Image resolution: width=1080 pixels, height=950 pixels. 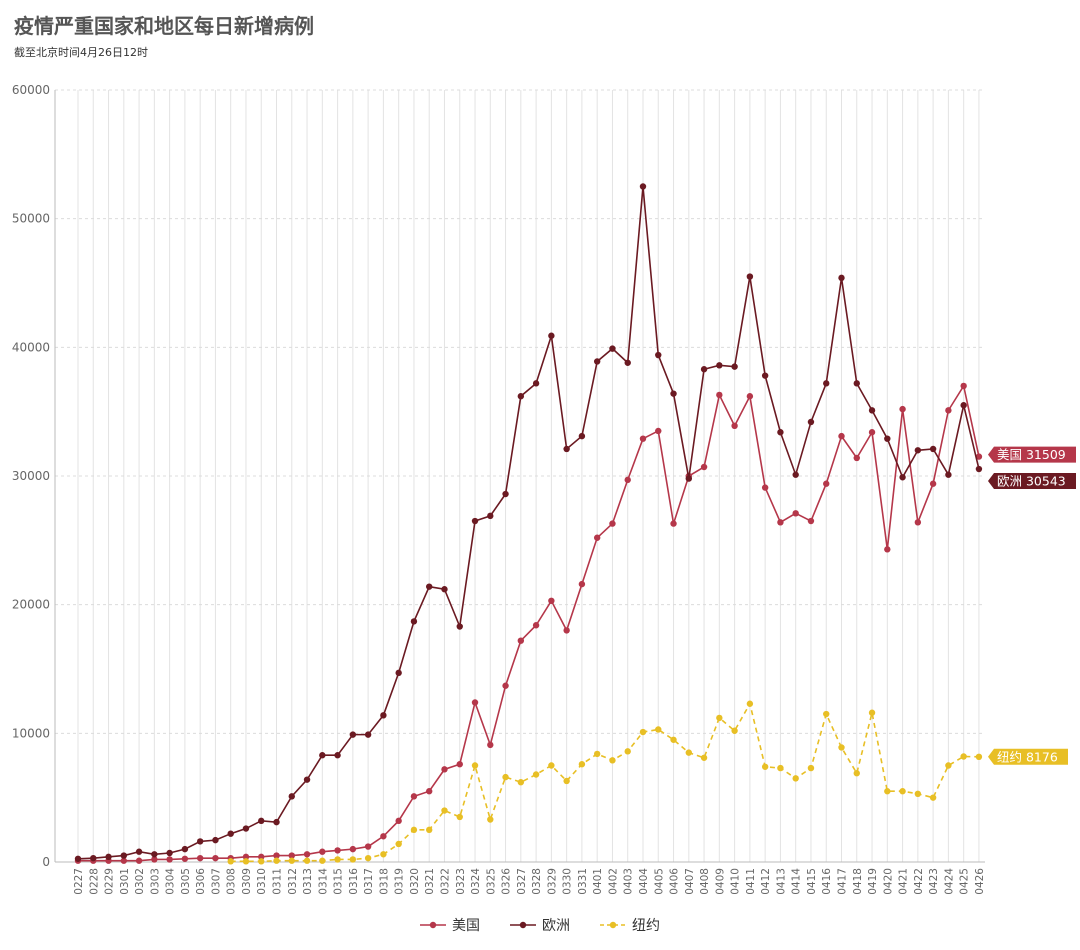 What do you see at coordinates (1028, 756) in the screenshot?
I see `end-label: 纽约 8176` at bounding box center [1028, 756].